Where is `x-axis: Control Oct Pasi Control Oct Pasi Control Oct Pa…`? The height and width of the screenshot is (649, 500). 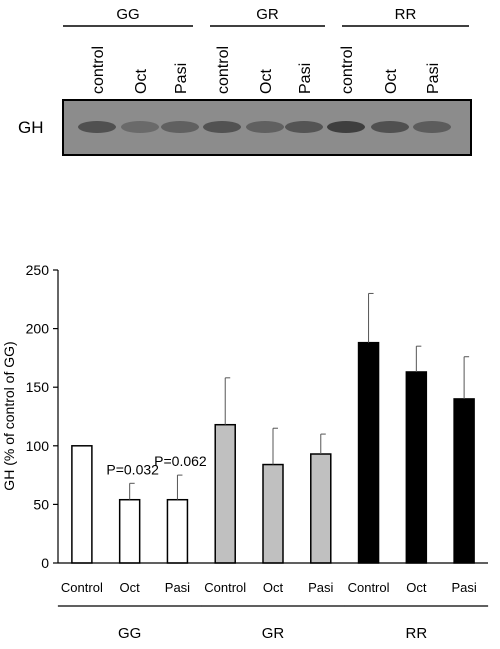
x-axis: Control Oct Pasi Control Oct Pasi Control Oct Pa… is located at coordinates (273, 578).